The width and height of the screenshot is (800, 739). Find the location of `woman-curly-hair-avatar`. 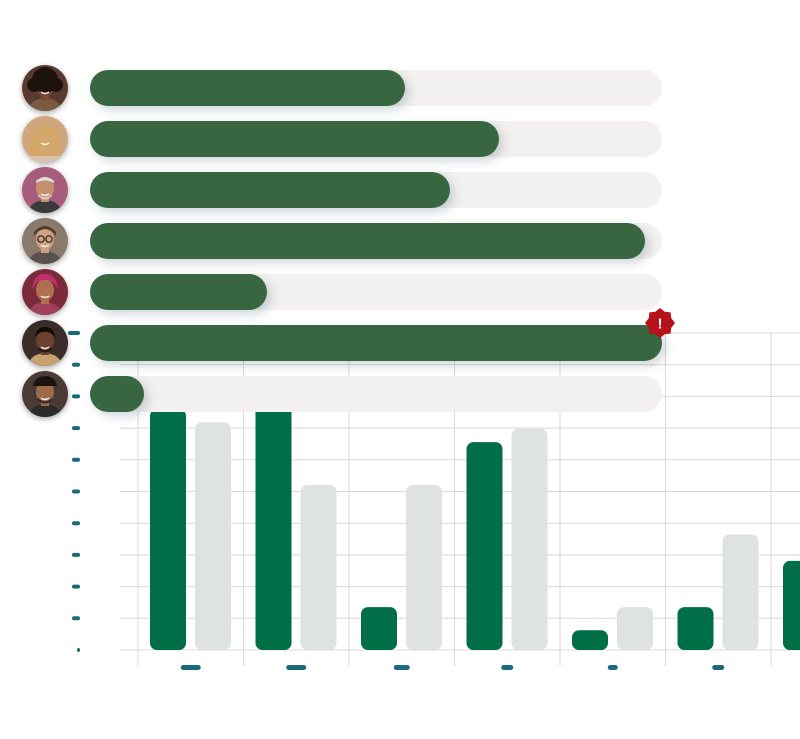

woman-curly-hair-avatar is located at coordinates (45, 88).